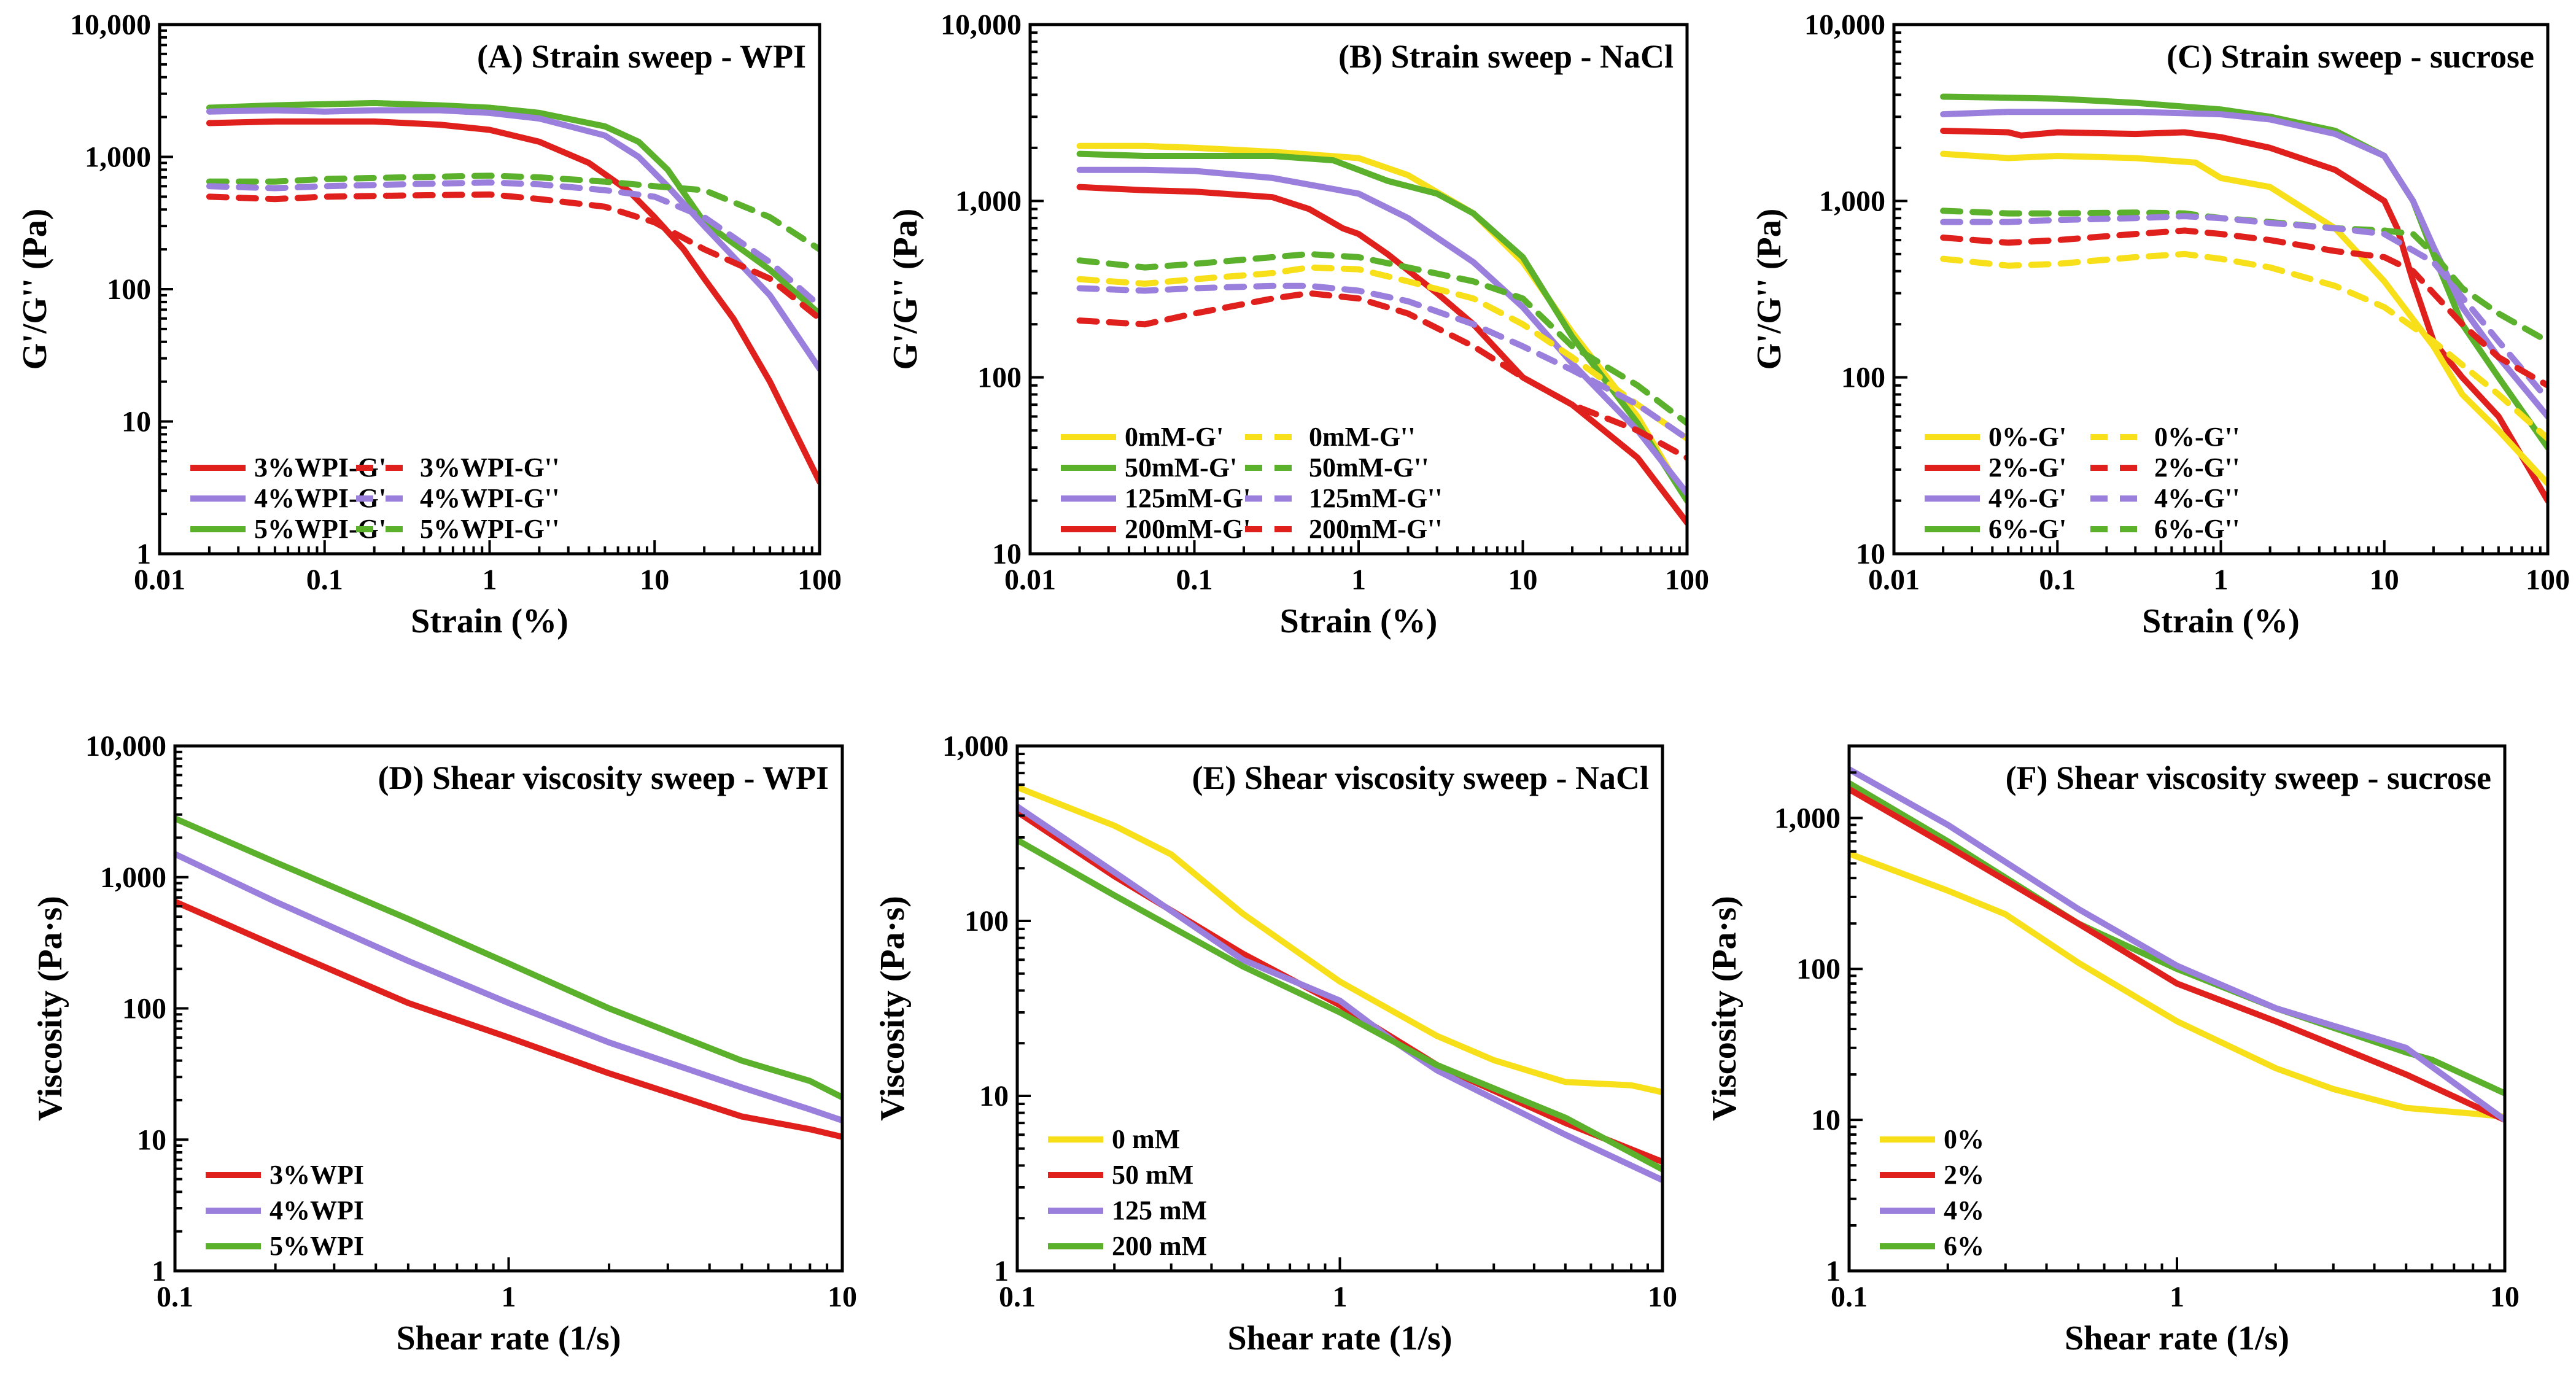 The image size is (2576, 1374). What do you see at coordinates (1376, 529) in the screenshot?
I see `legend-label: 200mM-G''` at bounding box center [1376, 529].